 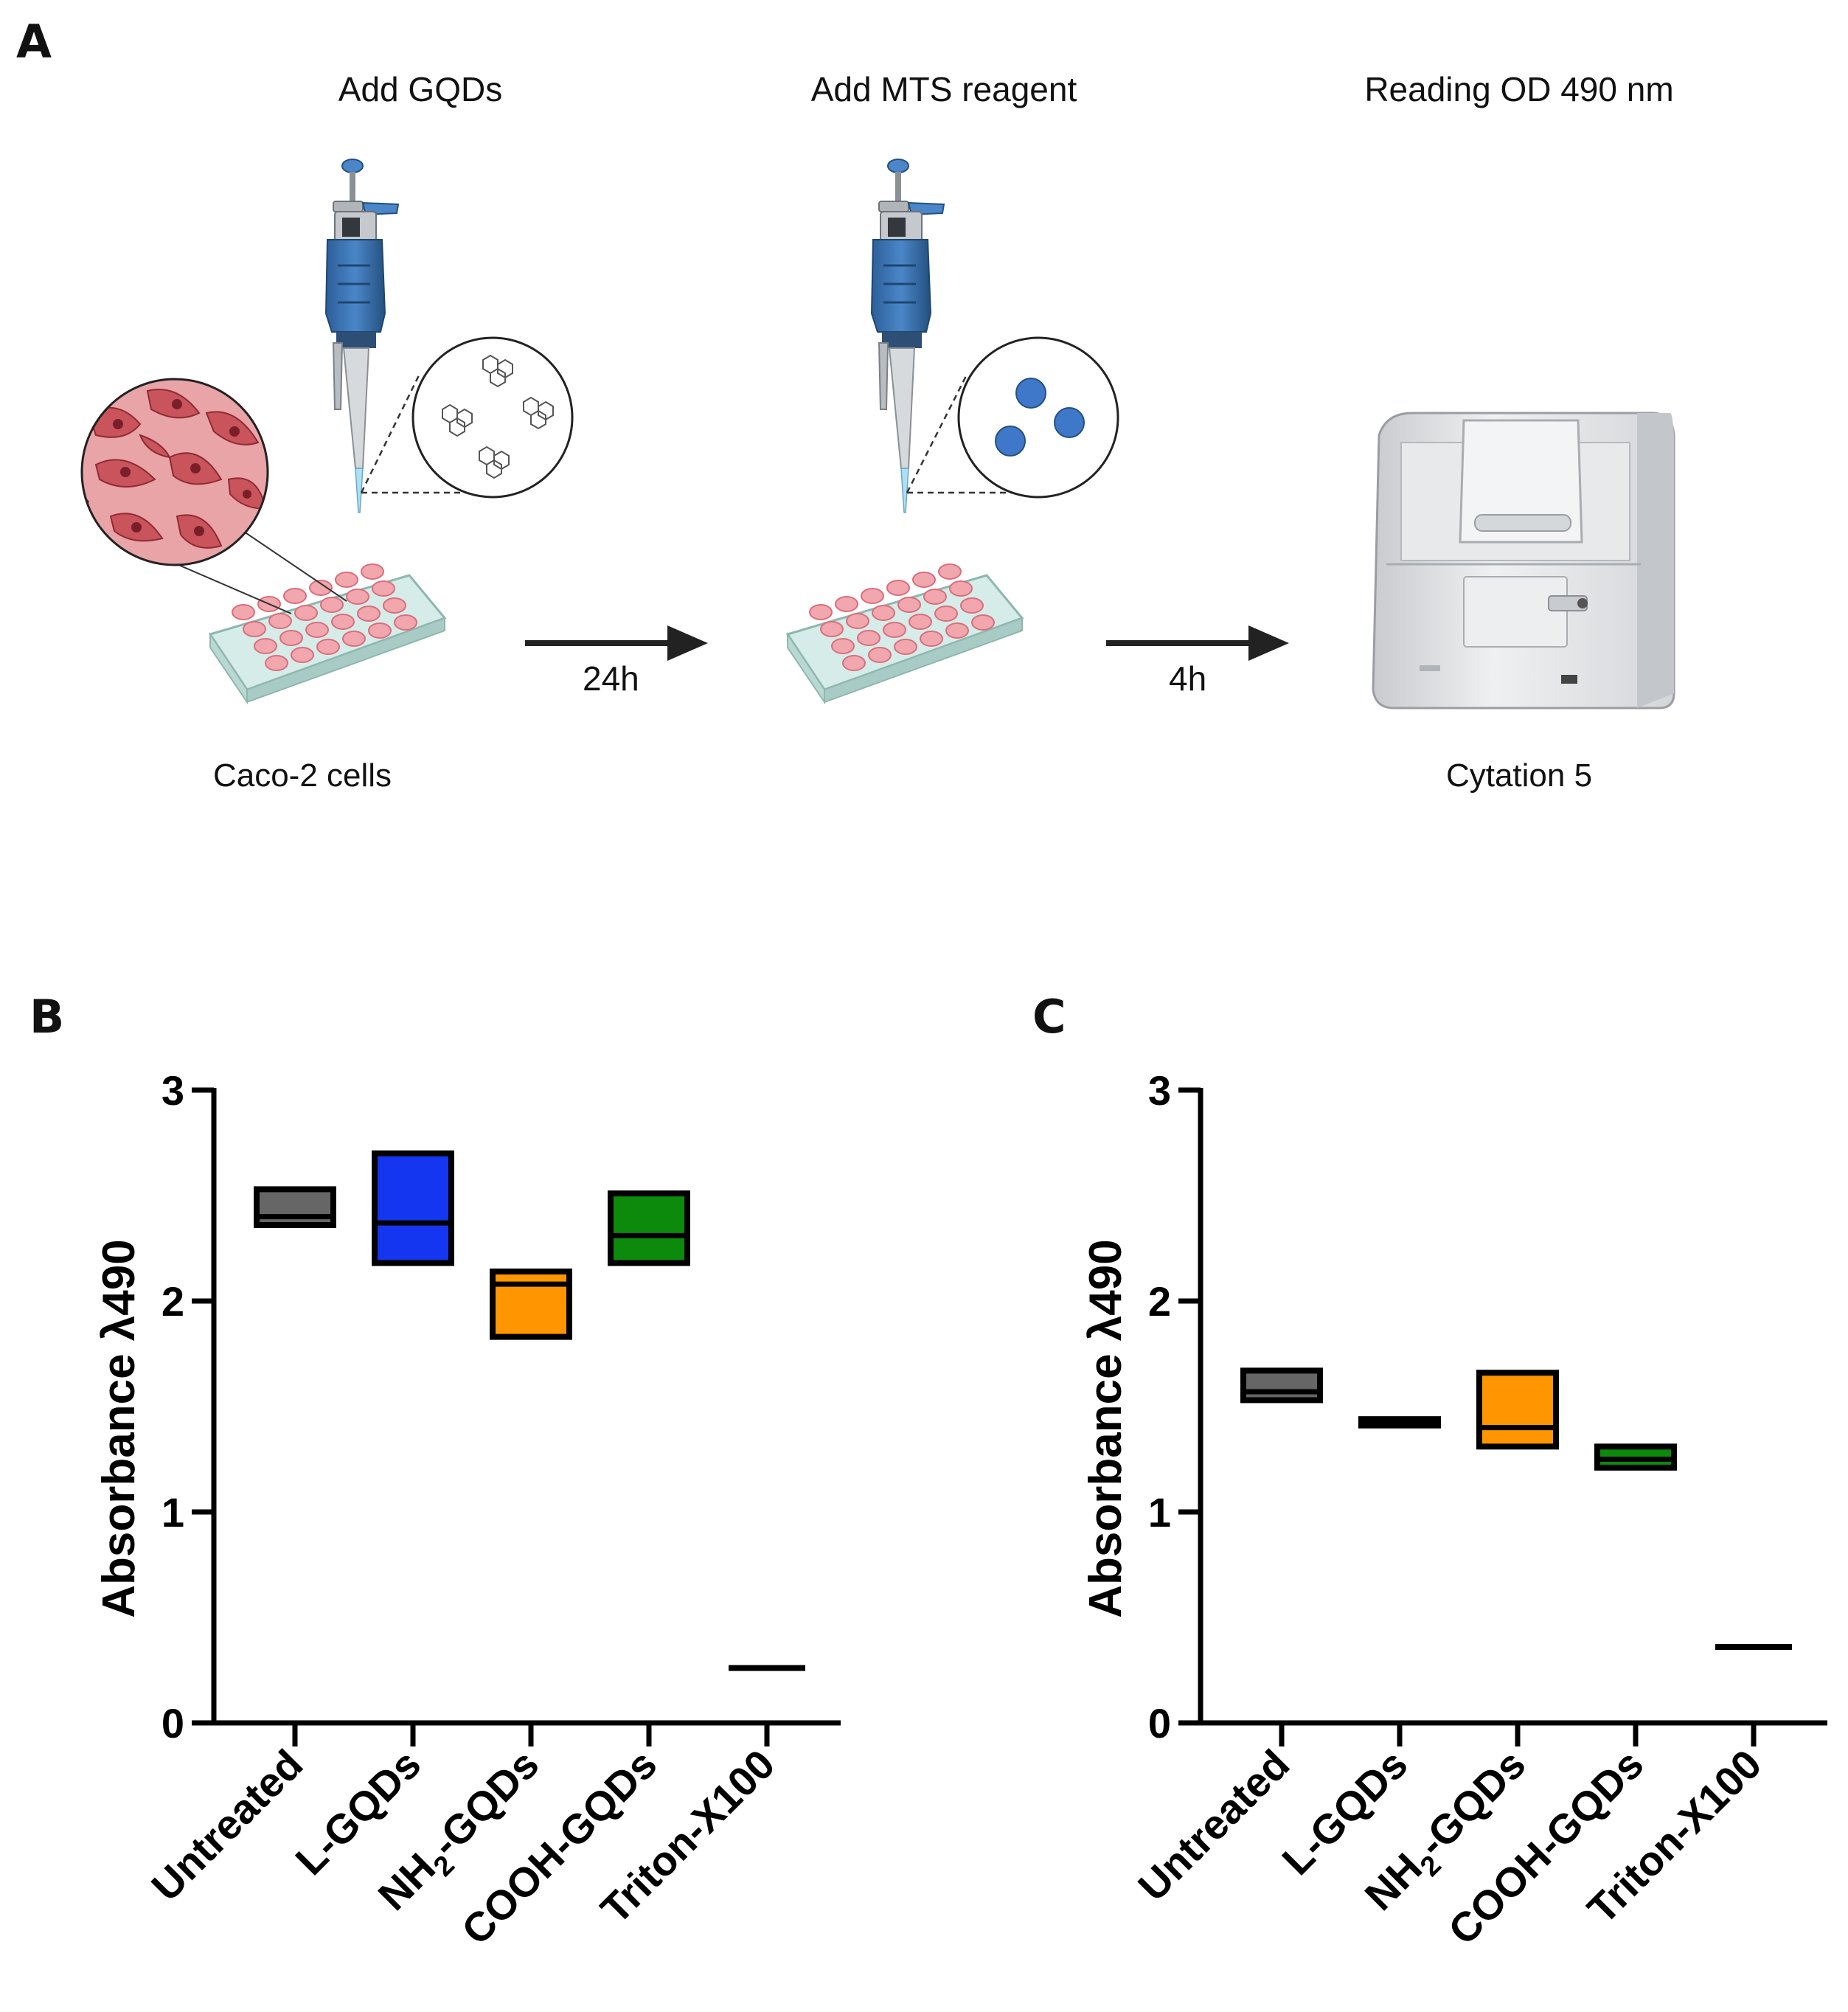 I want to click on arrow-label-24h: 24h, so click(x=611, y=678).